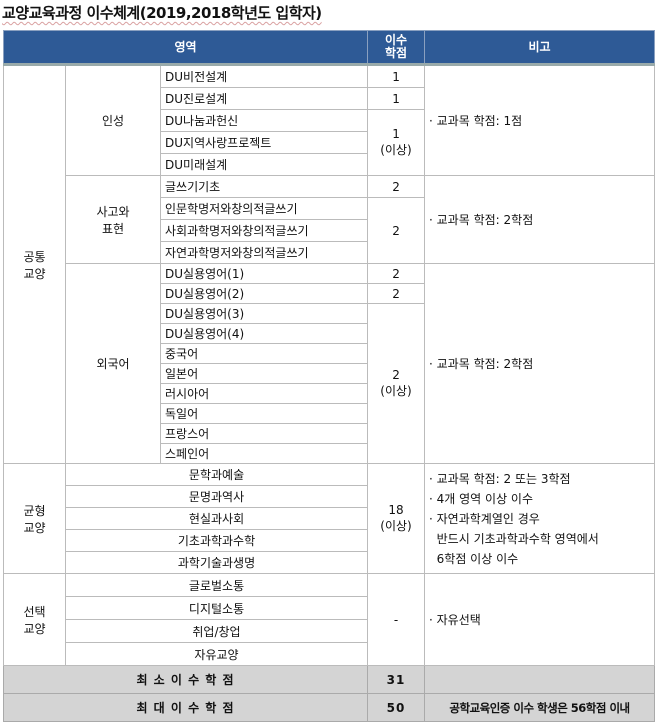  I want to click on course: 일본어, so click(264, 373).